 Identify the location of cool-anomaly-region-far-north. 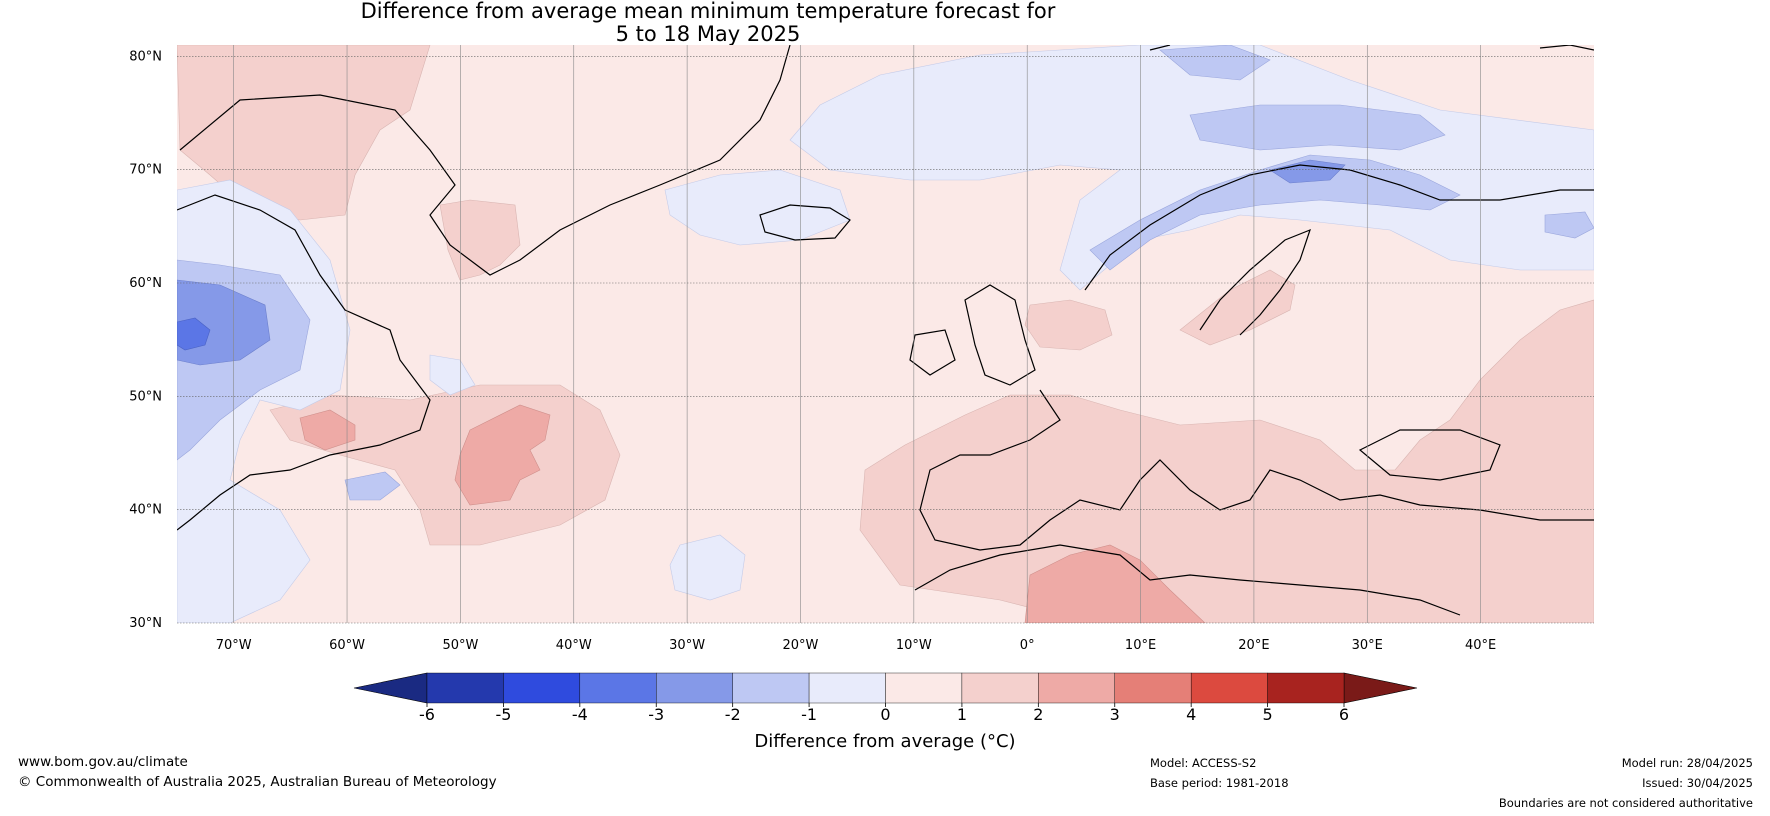
(1215, 63).